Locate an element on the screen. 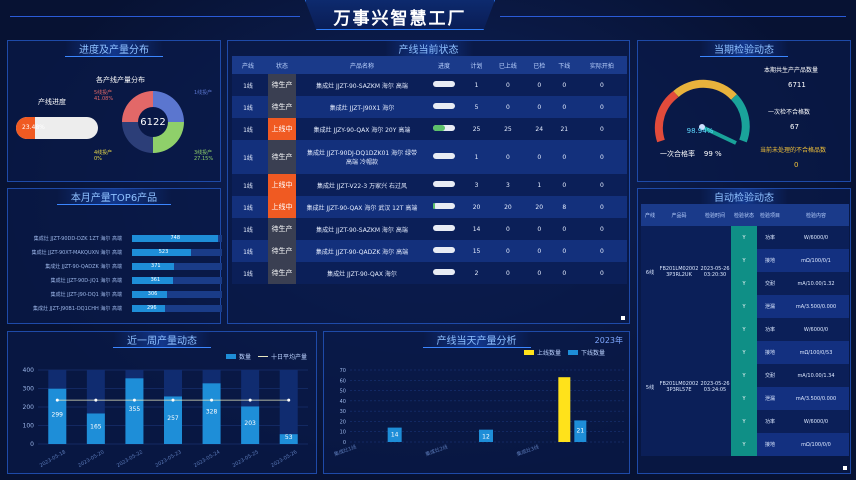 This screenshot has width=856, height=480. cell-product: 集成灶 JJZT-90DJ-DQ1DZK01 海尔 绿带 高端 冷帽款 is located at coordinates (362, 157).